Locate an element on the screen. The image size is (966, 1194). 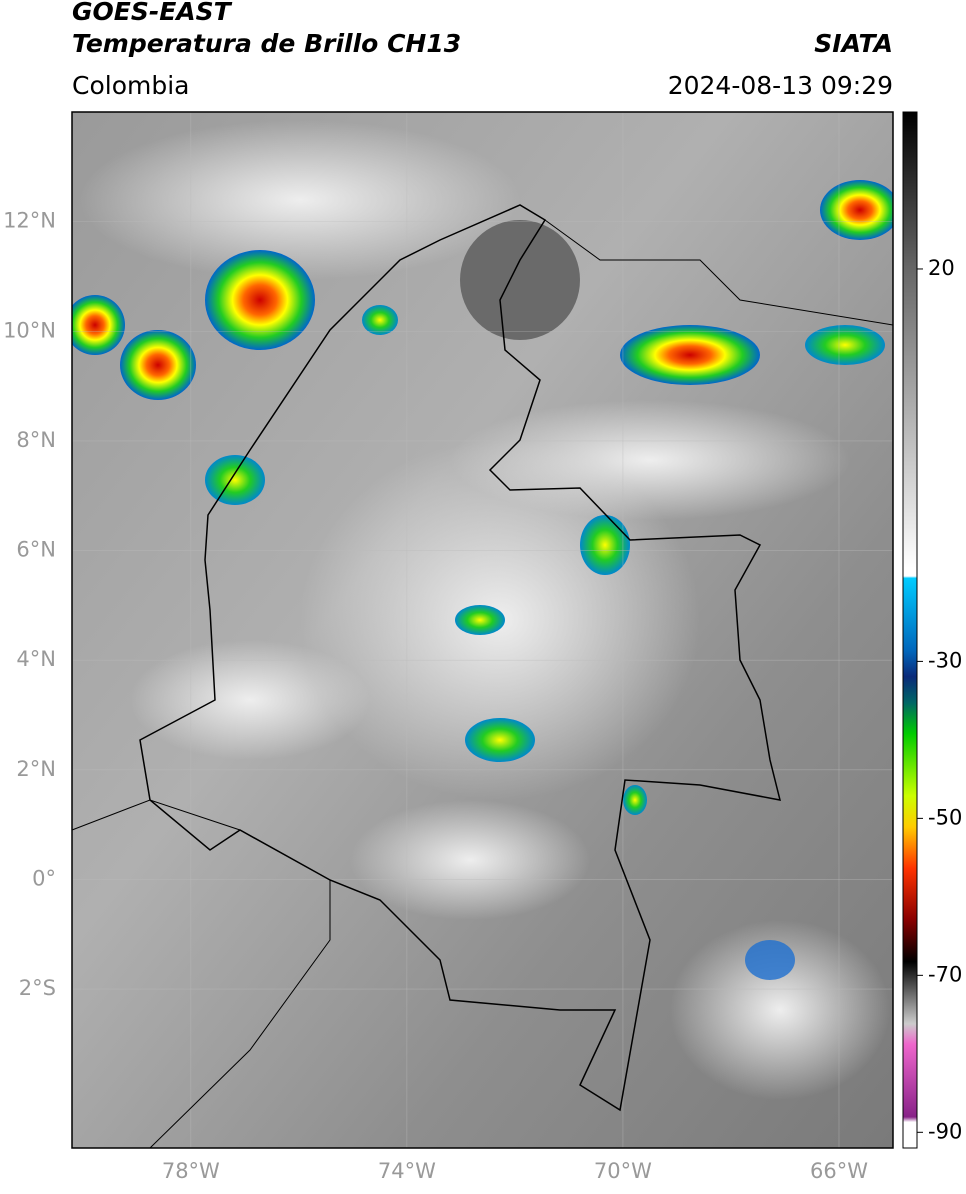
colorbar-tick-label: -50 is located at coordinates (945, 817).